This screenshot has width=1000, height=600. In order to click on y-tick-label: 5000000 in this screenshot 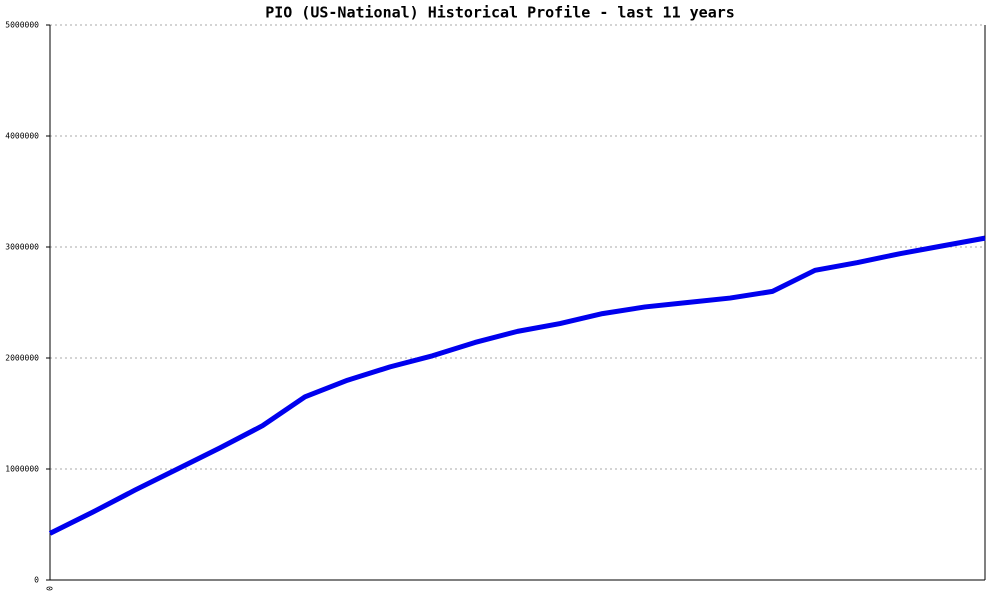, I will do `click(22, 25)`.